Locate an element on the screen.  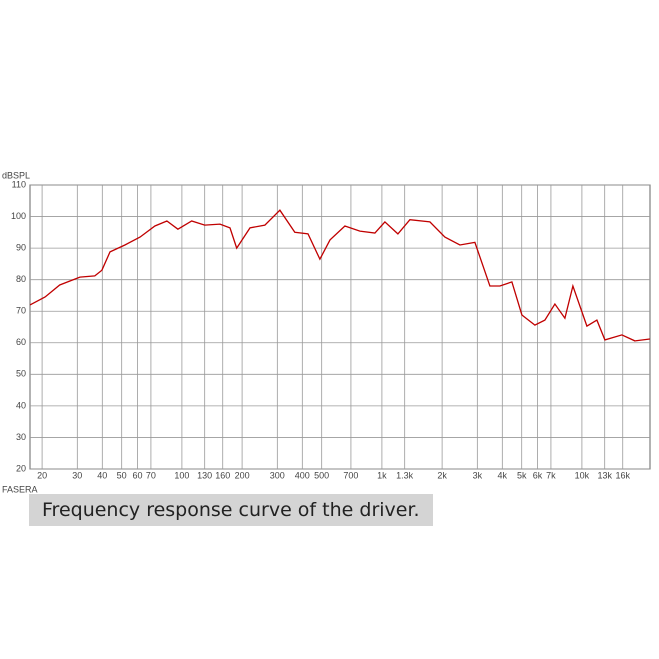
y-tick-label: 70 is located at coordinates (21, 311).